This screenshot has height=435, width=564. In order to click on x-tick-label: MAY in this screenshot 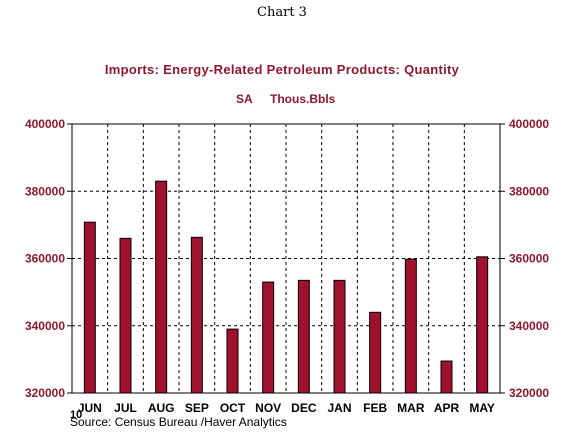, I will do `click(482, 408)`.